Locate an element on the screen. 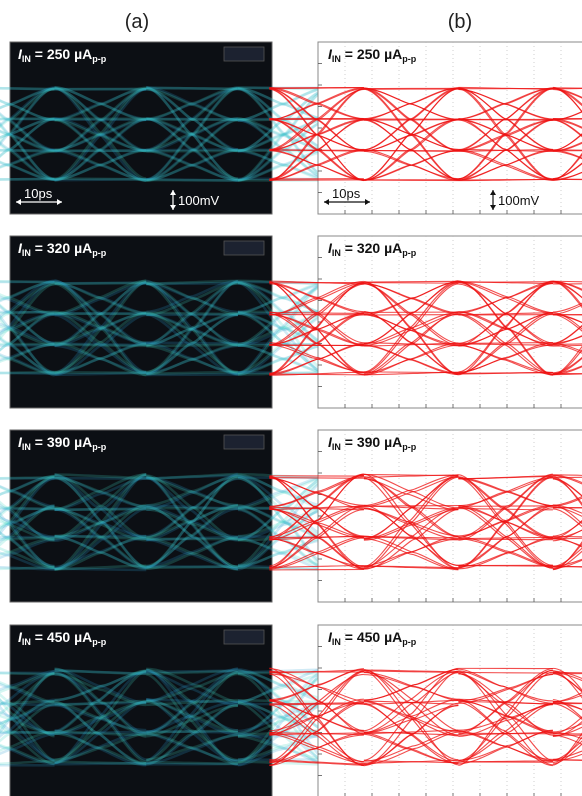  label-value: = 320 µA is located at coordinates (61, 248).